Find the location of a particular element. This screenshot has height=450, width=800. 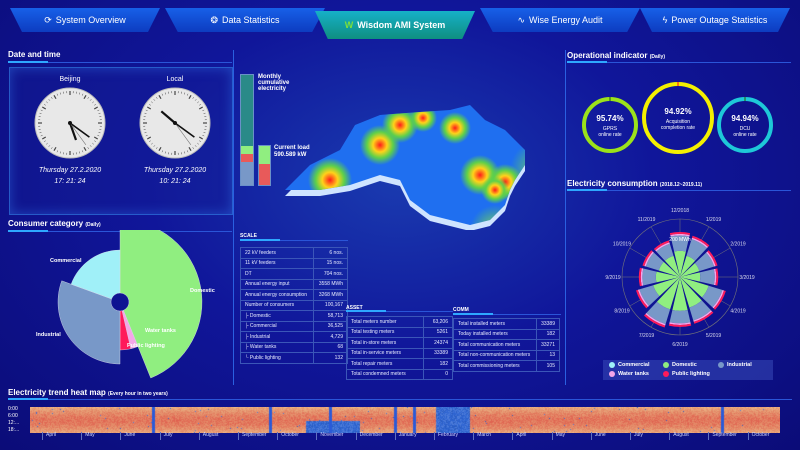

heatmap-month-label: November is located at coordinates (329, 436).